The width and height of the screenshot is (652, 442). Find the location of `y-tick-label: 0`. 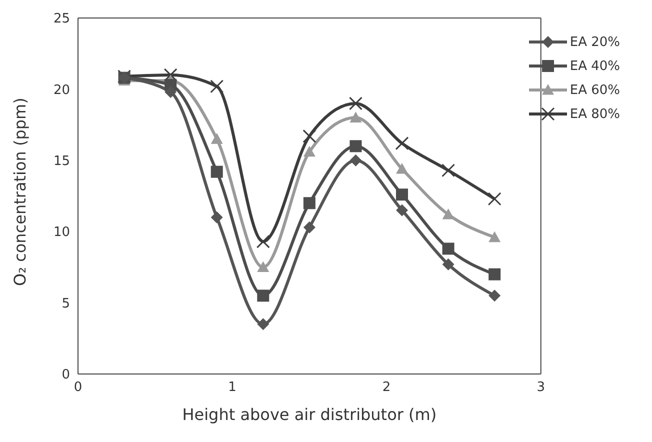

y-tick-label: 0 is located at coordinates (66, 375).